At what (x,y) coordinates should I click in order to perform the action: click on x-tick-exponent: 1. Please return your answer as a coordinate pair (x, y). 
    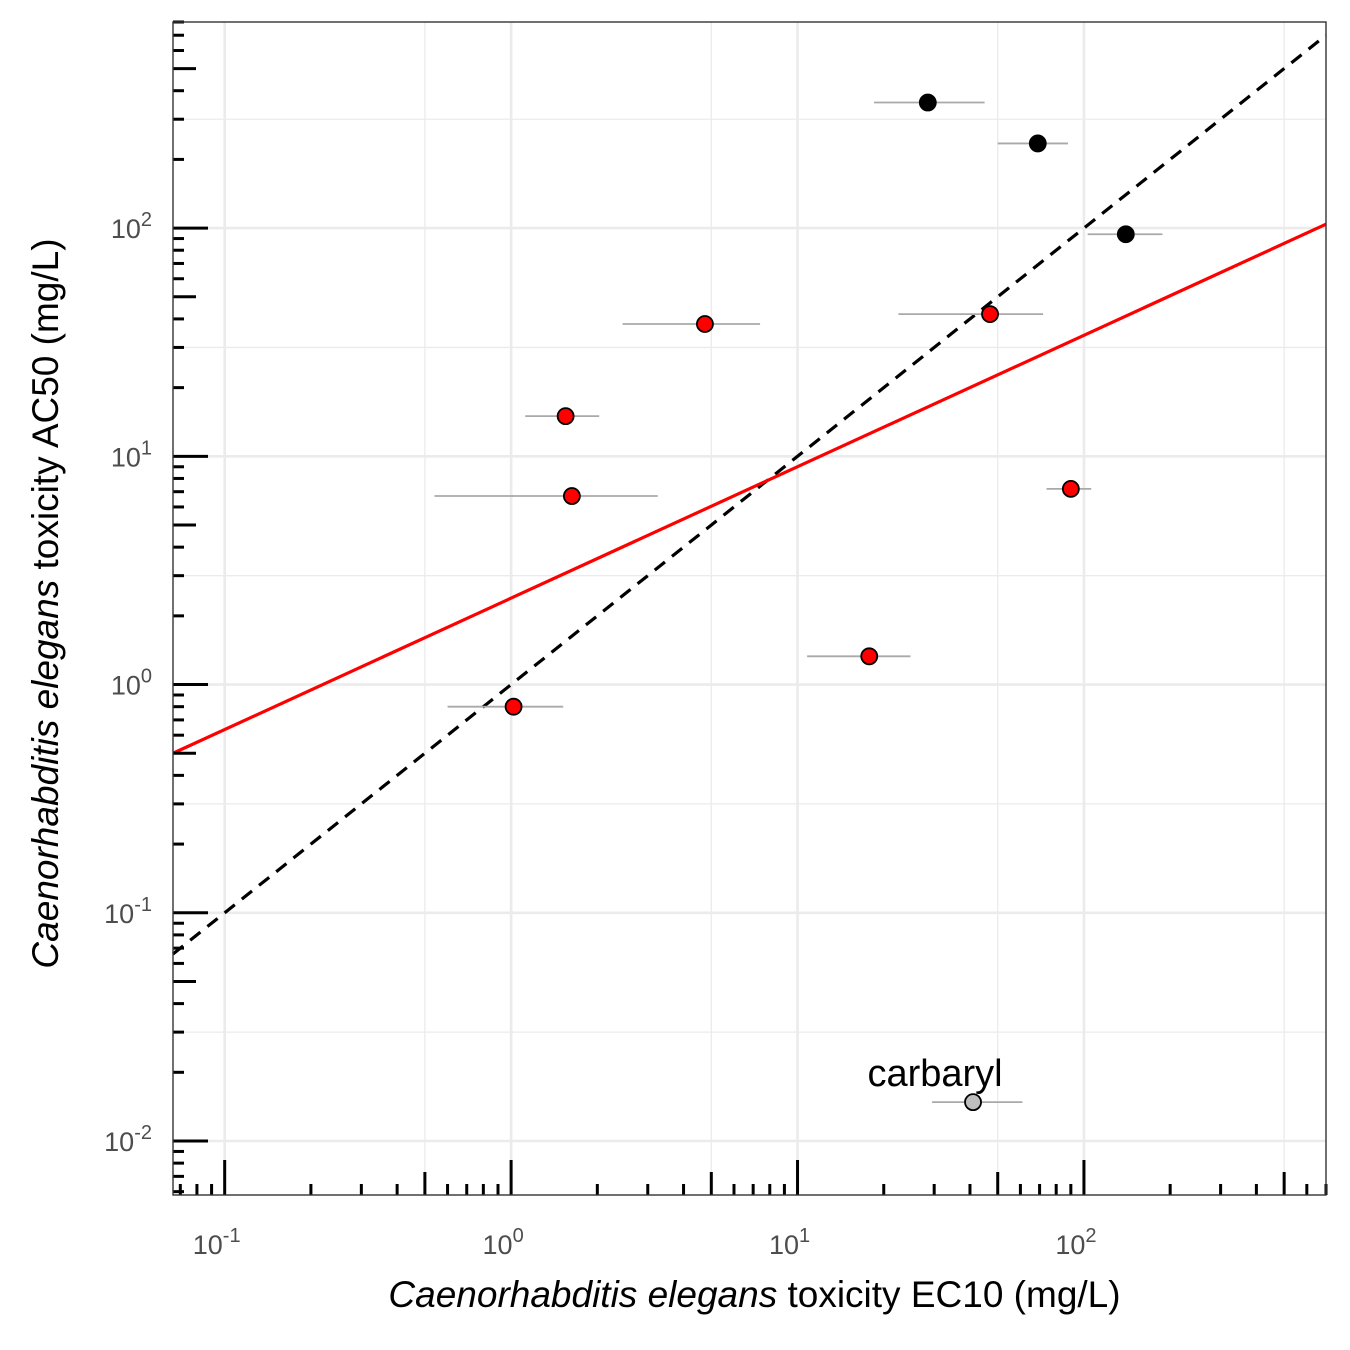
    Looking at the image, I should click on (804, 1236).